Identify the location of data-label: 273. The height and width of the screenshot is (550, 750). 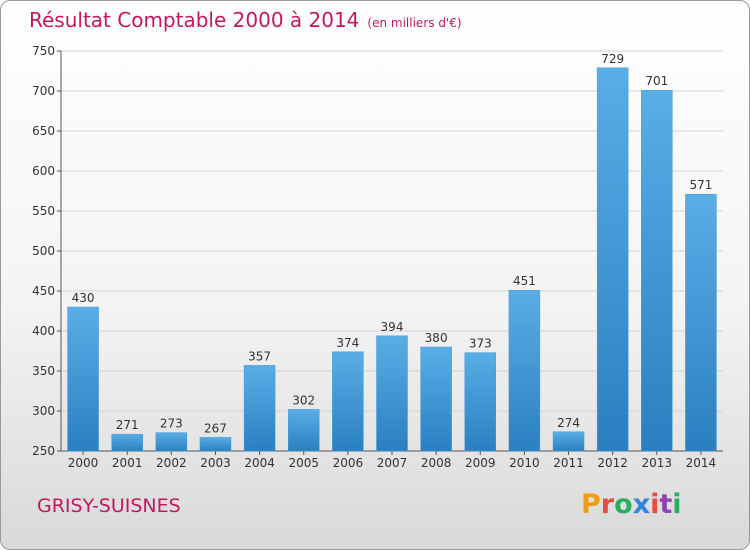
(171, 424).